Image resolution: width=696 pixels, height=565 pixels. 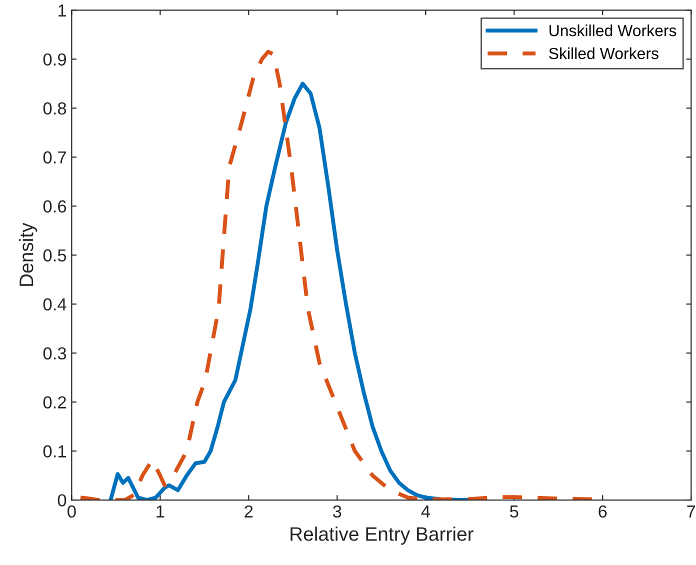 I want to click on x-tick-label: 4, so click(x=425, y=512).